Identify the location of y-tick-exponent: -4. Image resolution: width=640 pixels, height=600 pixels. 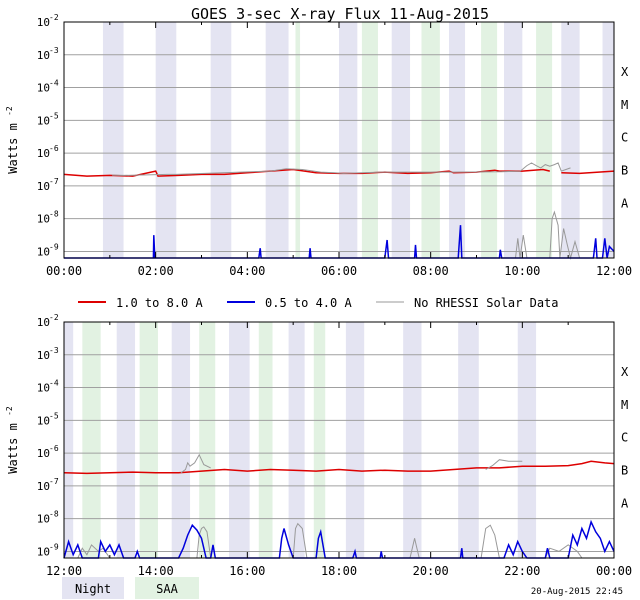
(54, 383).